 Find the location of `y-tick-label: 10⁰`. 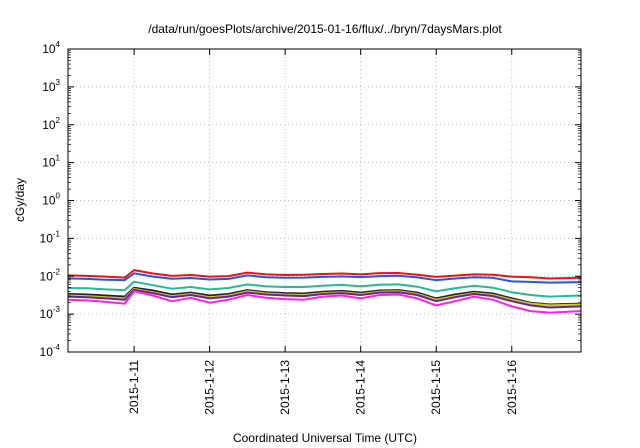

y-tick-label: 10⁰ is located at coordinates (51, 200).